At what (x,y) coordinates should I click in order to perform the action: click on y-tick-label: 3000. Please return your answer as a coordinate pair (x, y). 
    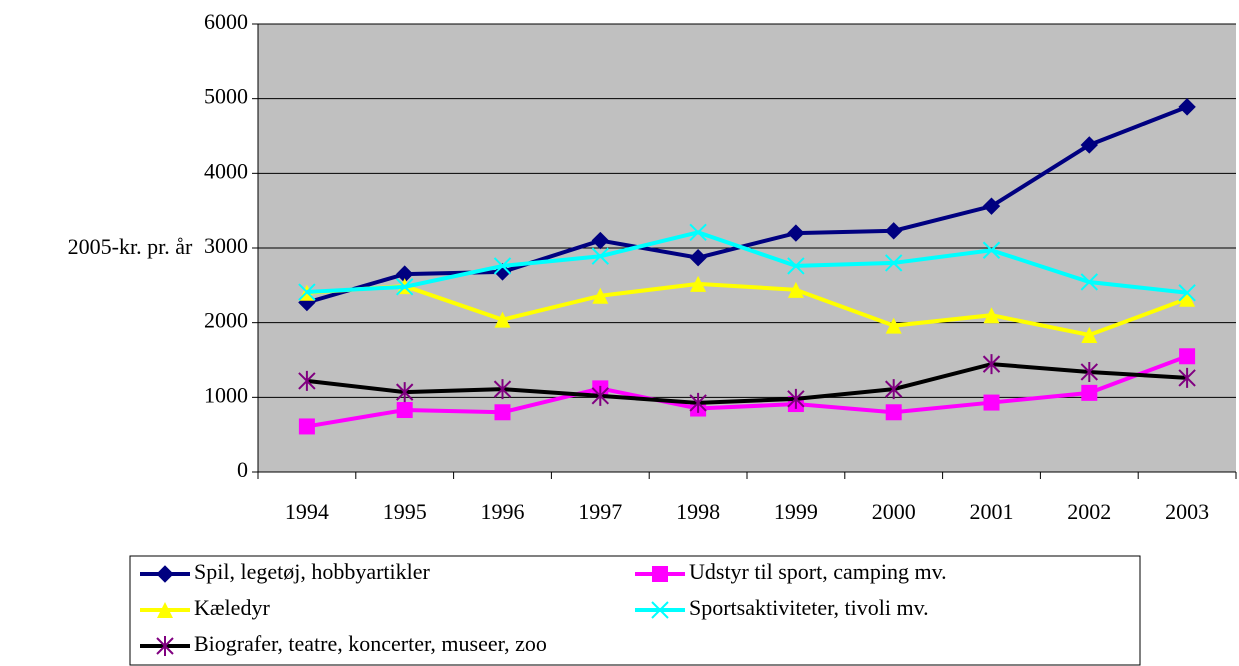
    Looking at the image, I should click on (226, 245).